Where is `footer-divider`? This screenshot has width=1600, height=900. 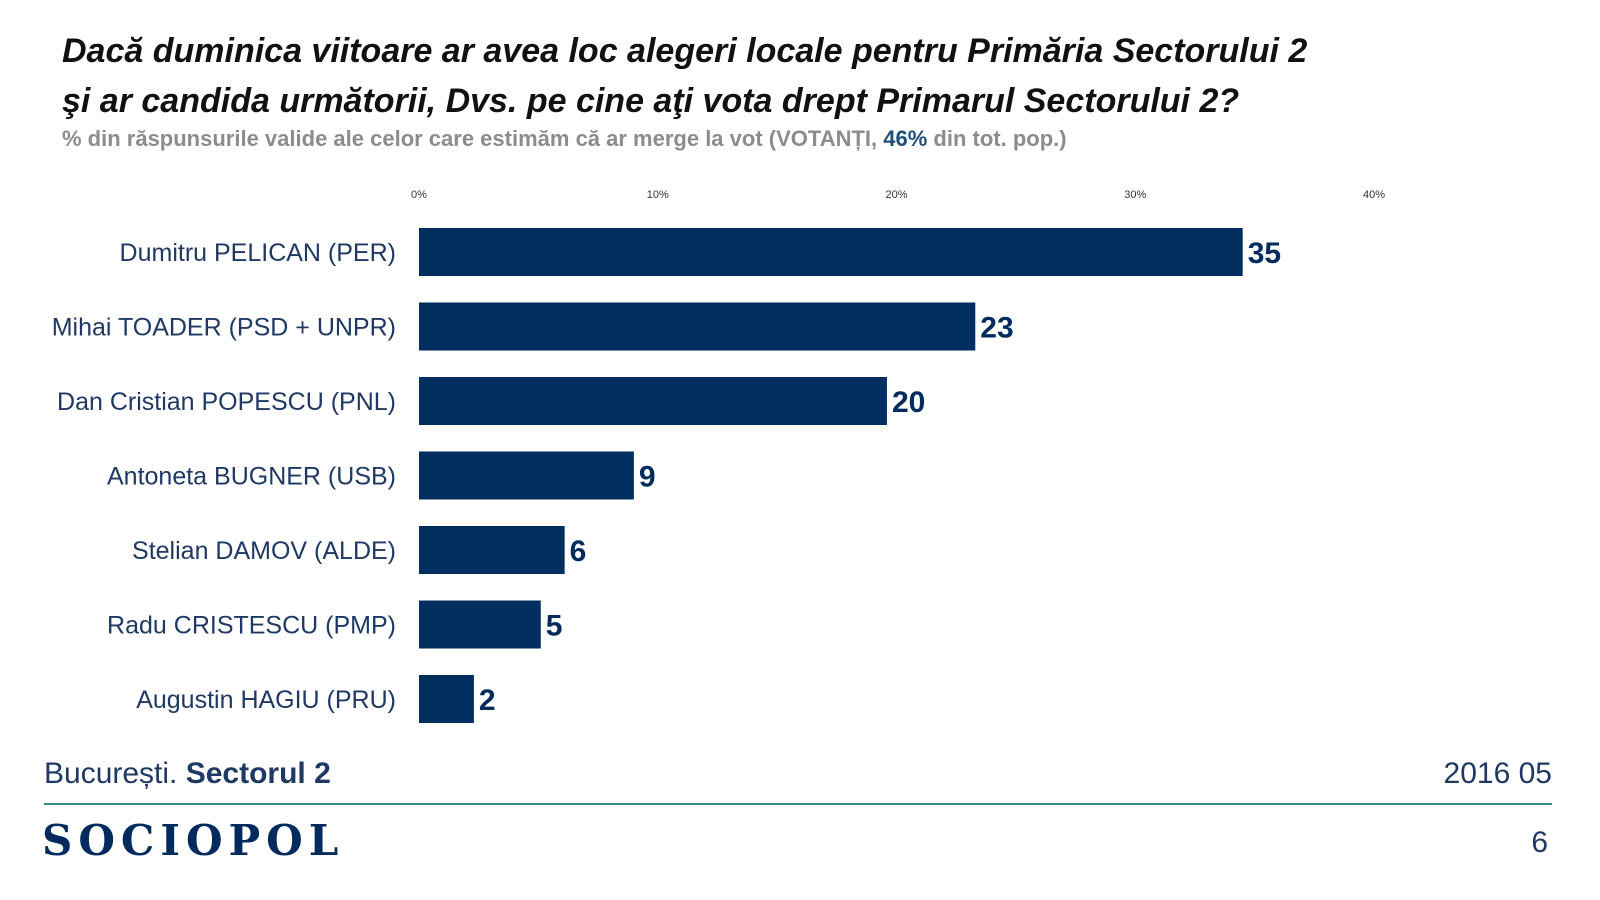
footer-divider is located at coordinates (798, 804).